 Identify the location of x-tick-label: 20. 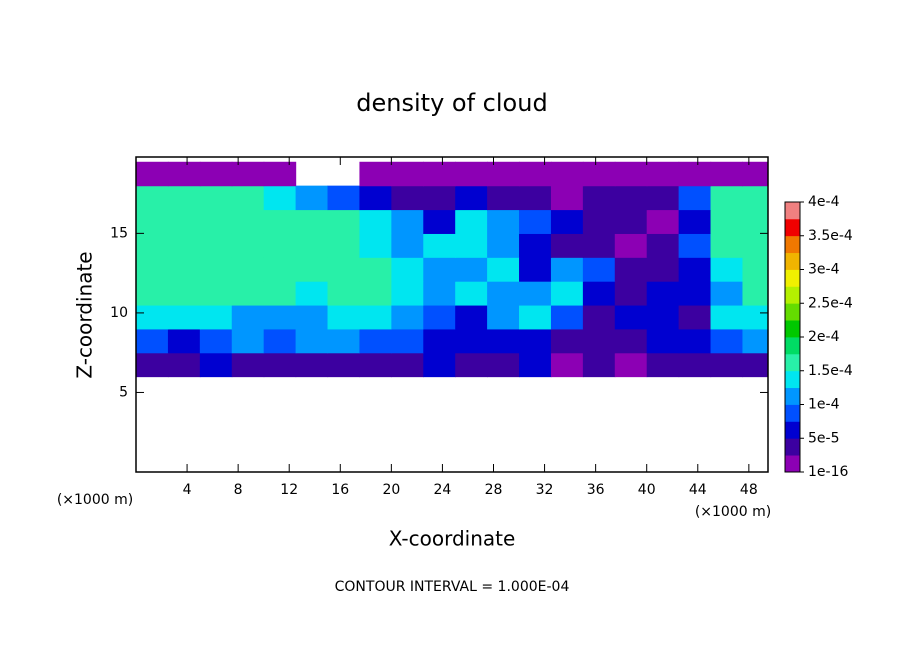
(391, 490).